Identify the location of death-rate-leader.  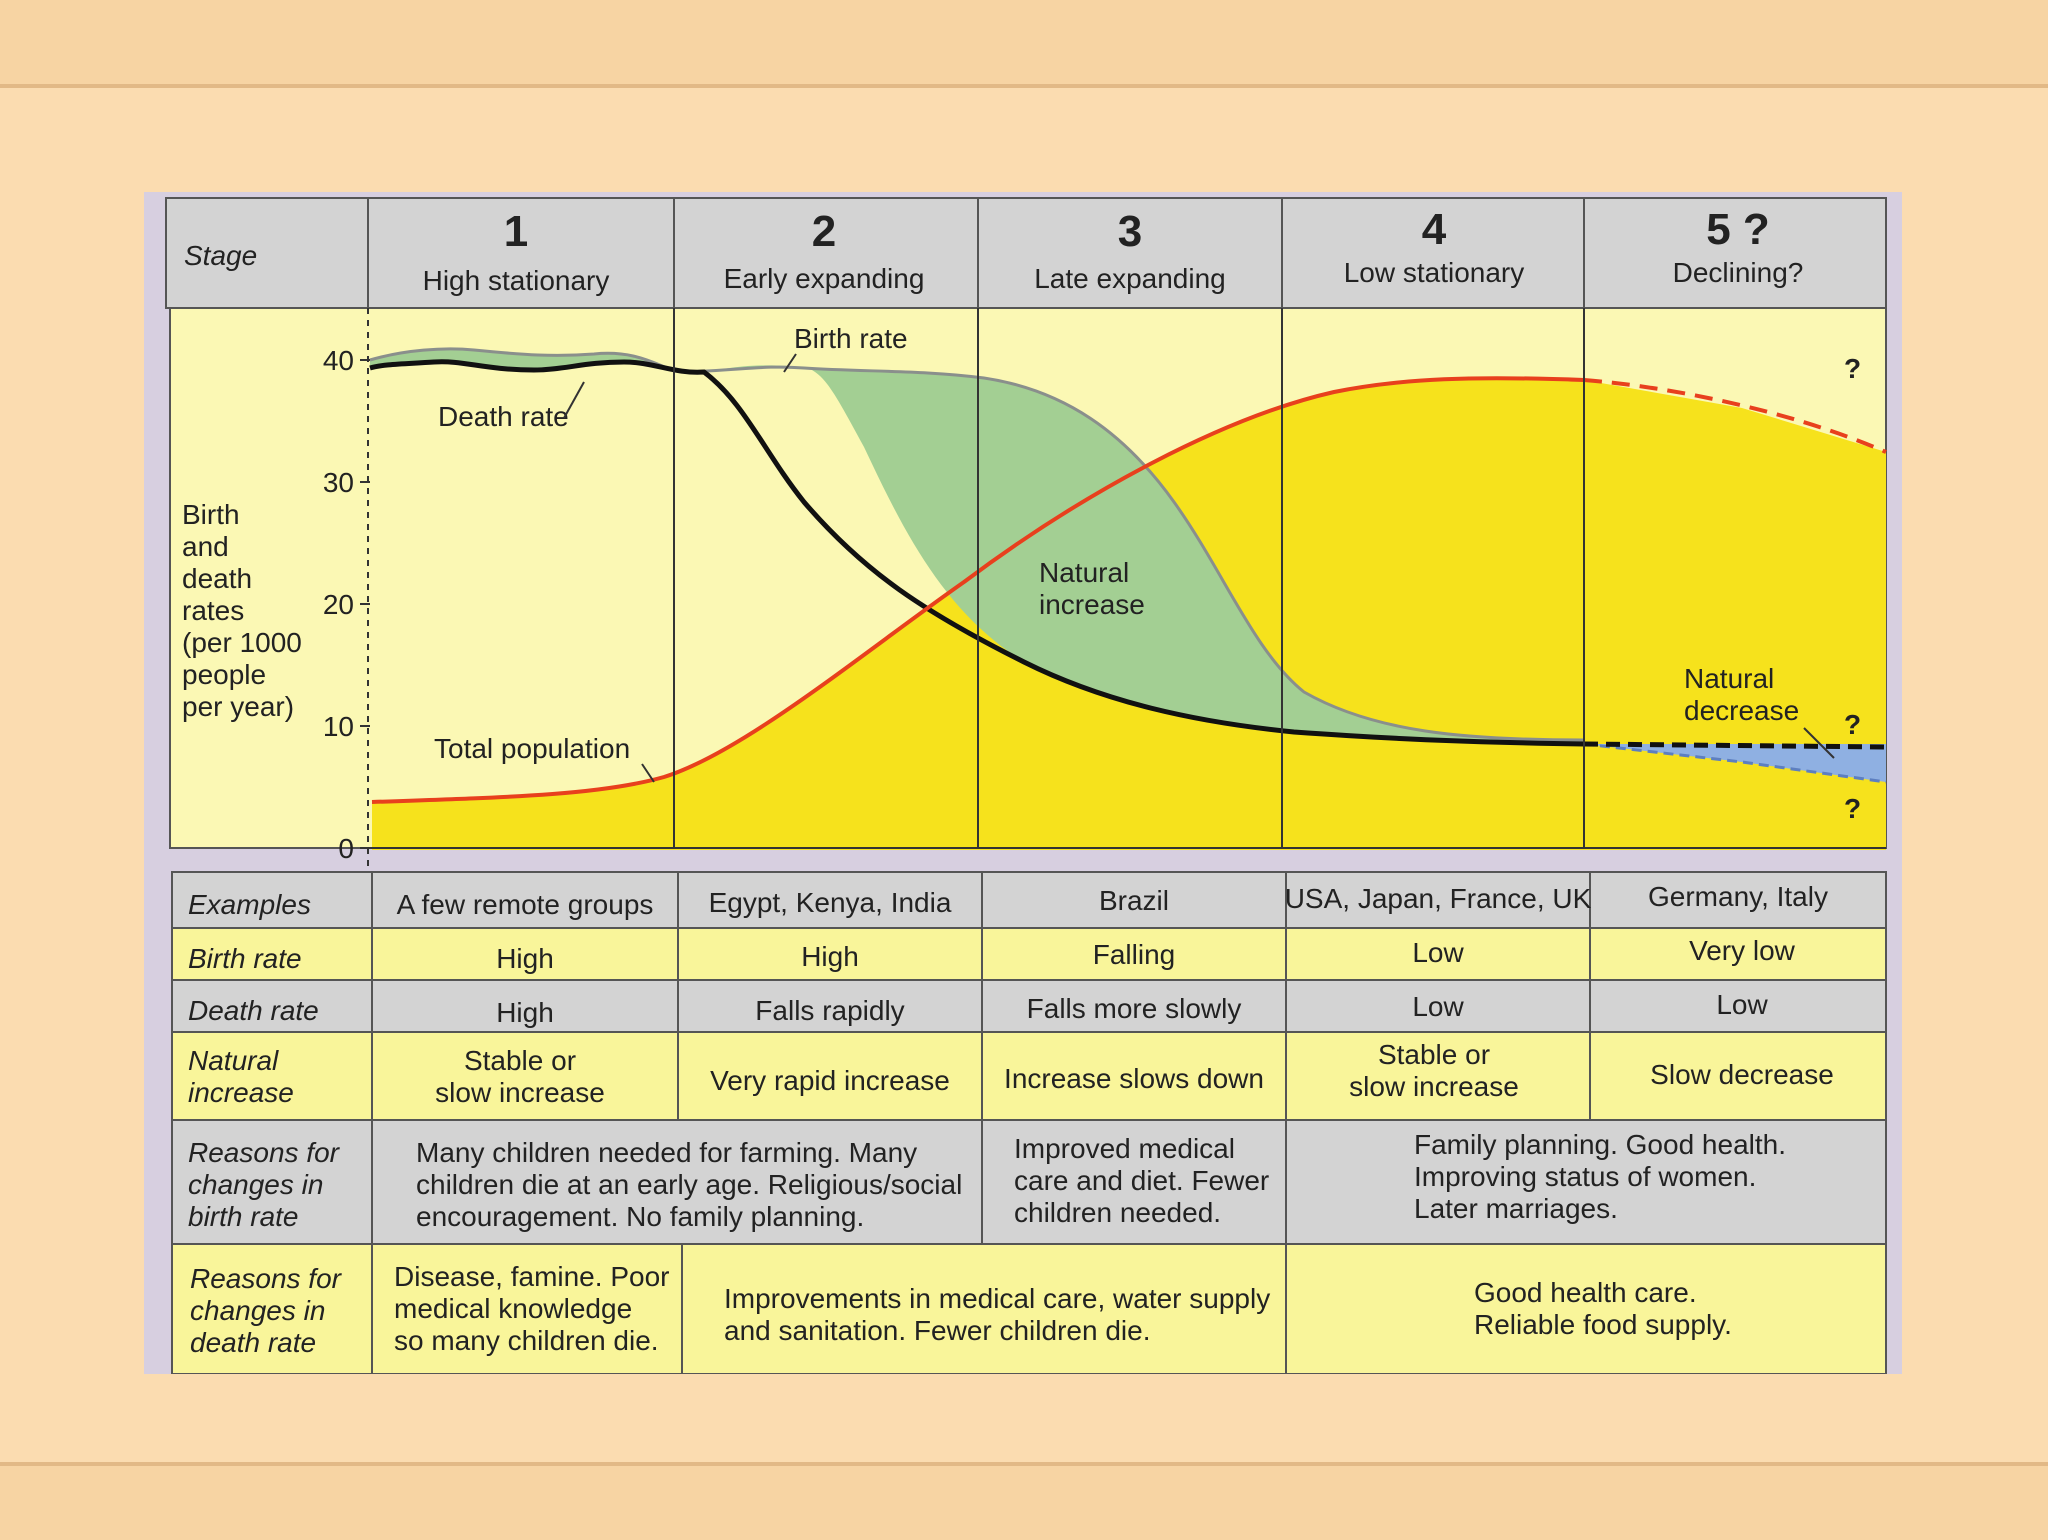
(574, 400).